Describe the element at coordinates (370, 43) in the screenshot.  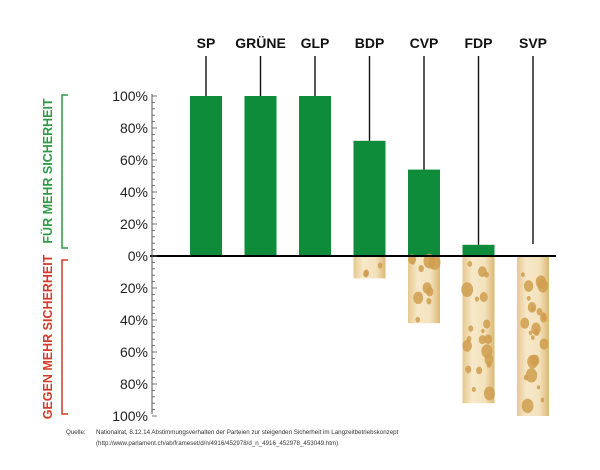
I see `category-label-3: BDP` at that location.